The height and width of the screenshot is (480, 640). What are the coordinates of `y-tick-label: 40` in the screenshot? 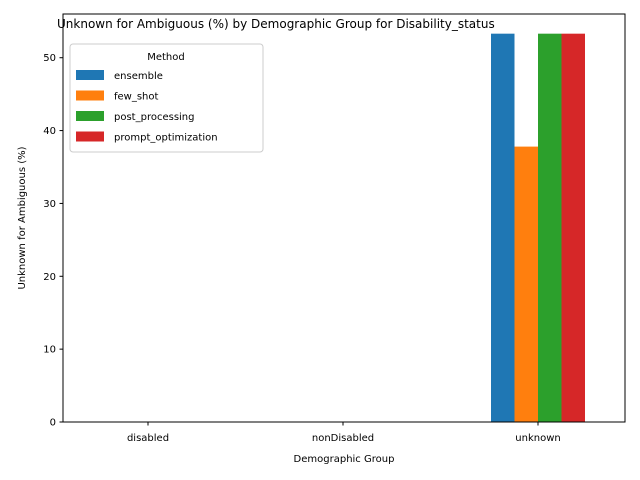 It's located at (49, 131).